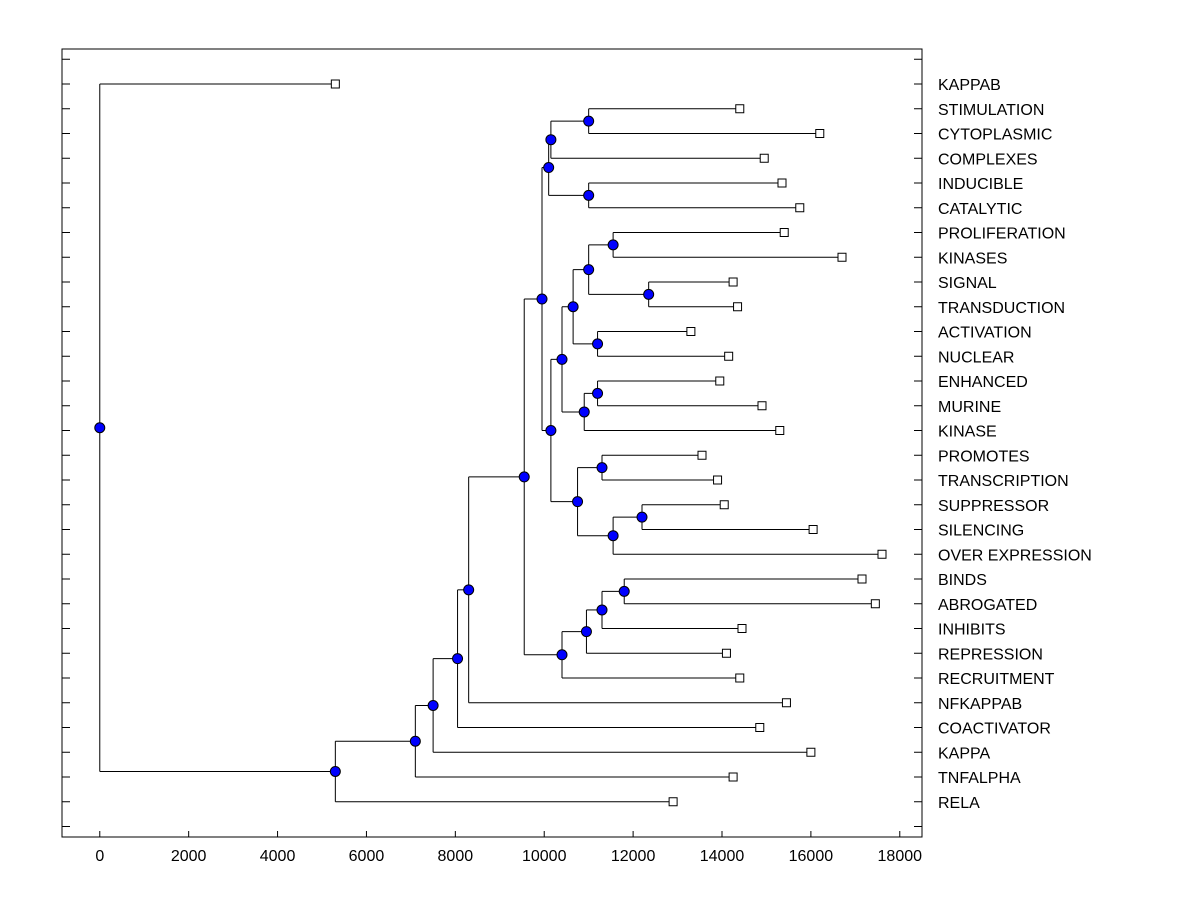 The height and width of the screenshot is (900, 1200). I want to click on leaf-label: BINDS, so click(962, 580).